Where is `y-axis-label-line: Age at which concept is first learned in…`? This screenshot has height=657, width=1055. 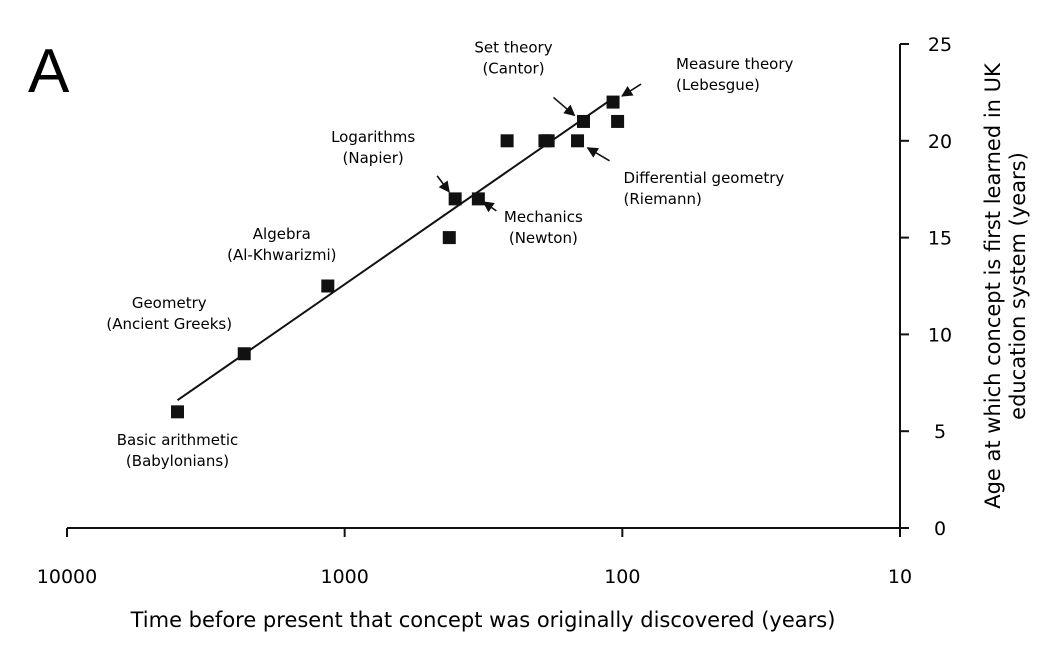
y-axis-label-line: Age at which concept is first learned in… is located at coordinates (993, 285).